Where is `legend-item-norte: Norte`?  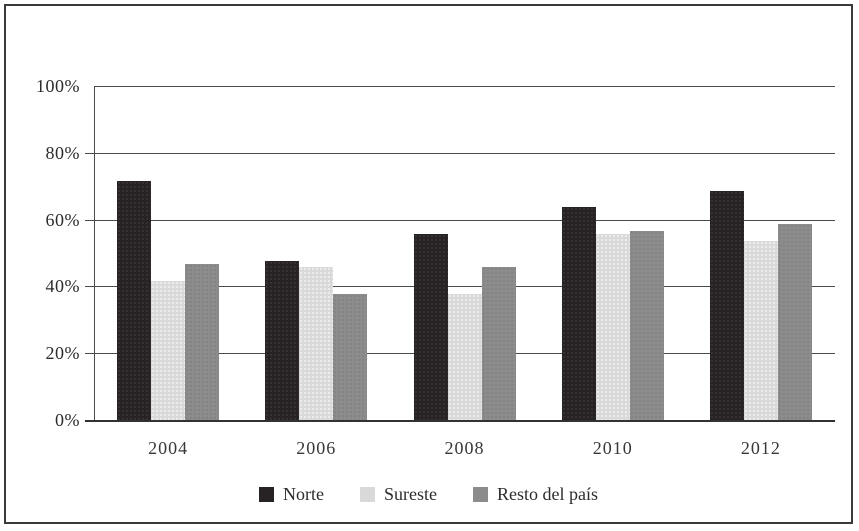
legend-item-norte: Norte is located at coordinates (291, 494).